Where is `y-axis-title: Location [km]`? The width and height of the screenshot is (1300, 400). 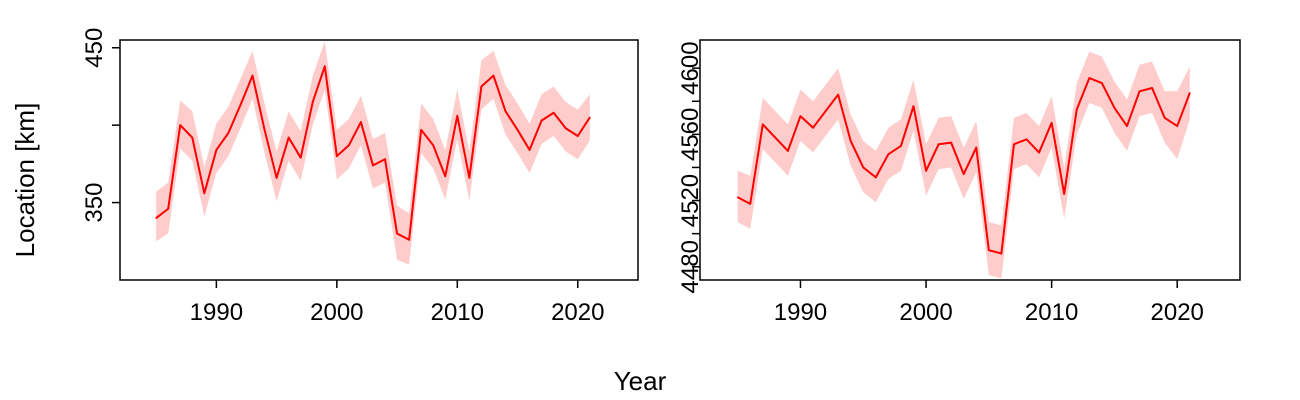 y-axis-title: Location [km] is located at coordinates (25, 180).